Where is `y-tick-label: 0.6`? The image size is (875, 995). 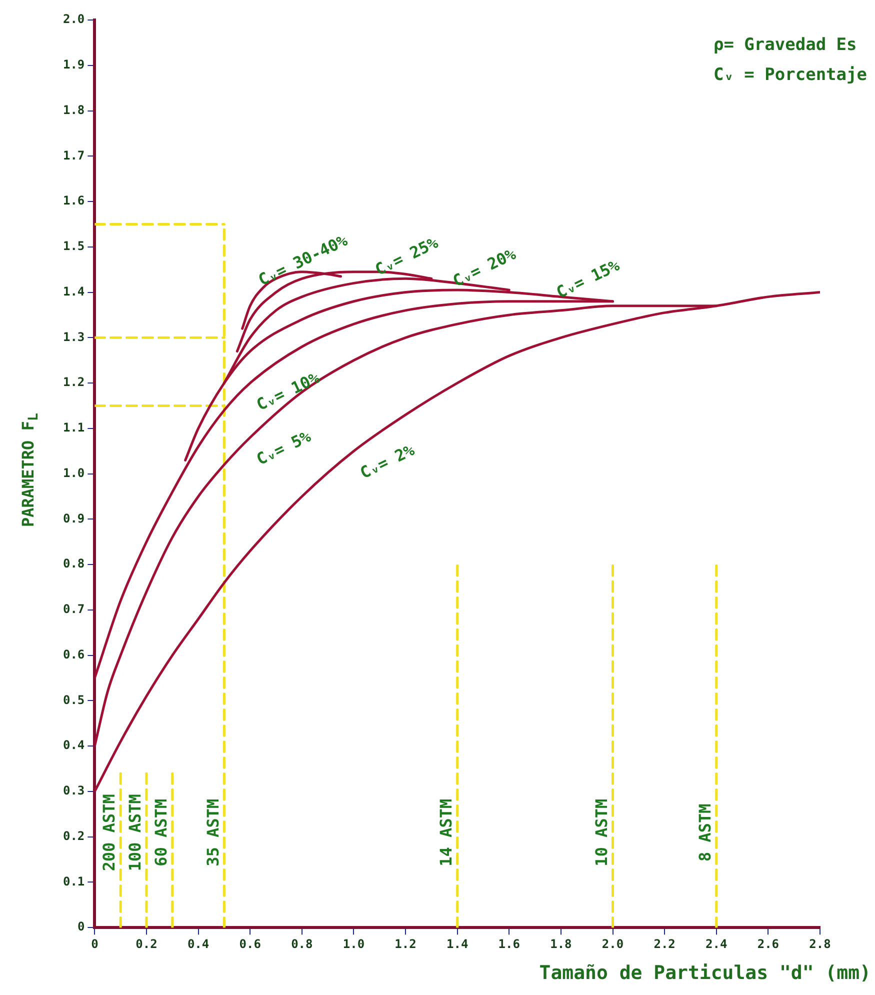
y-tick-label: 0.6 is located at coordinates (73, 654).